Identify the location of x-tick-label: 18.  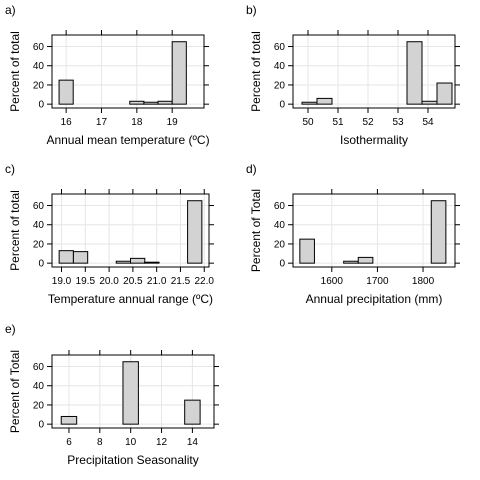
(137, 122).